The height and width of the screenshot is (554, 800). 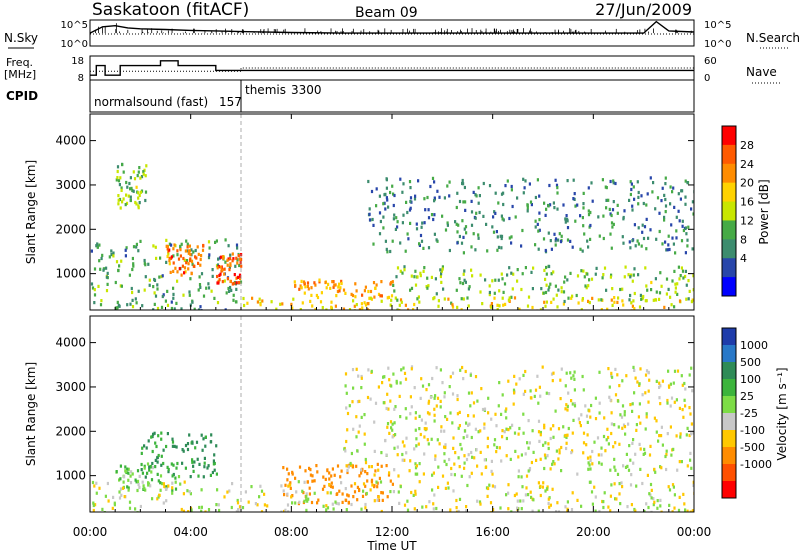 I want to click on velocity-colorbar-tick-label: -25, so click(x=749, y=413).